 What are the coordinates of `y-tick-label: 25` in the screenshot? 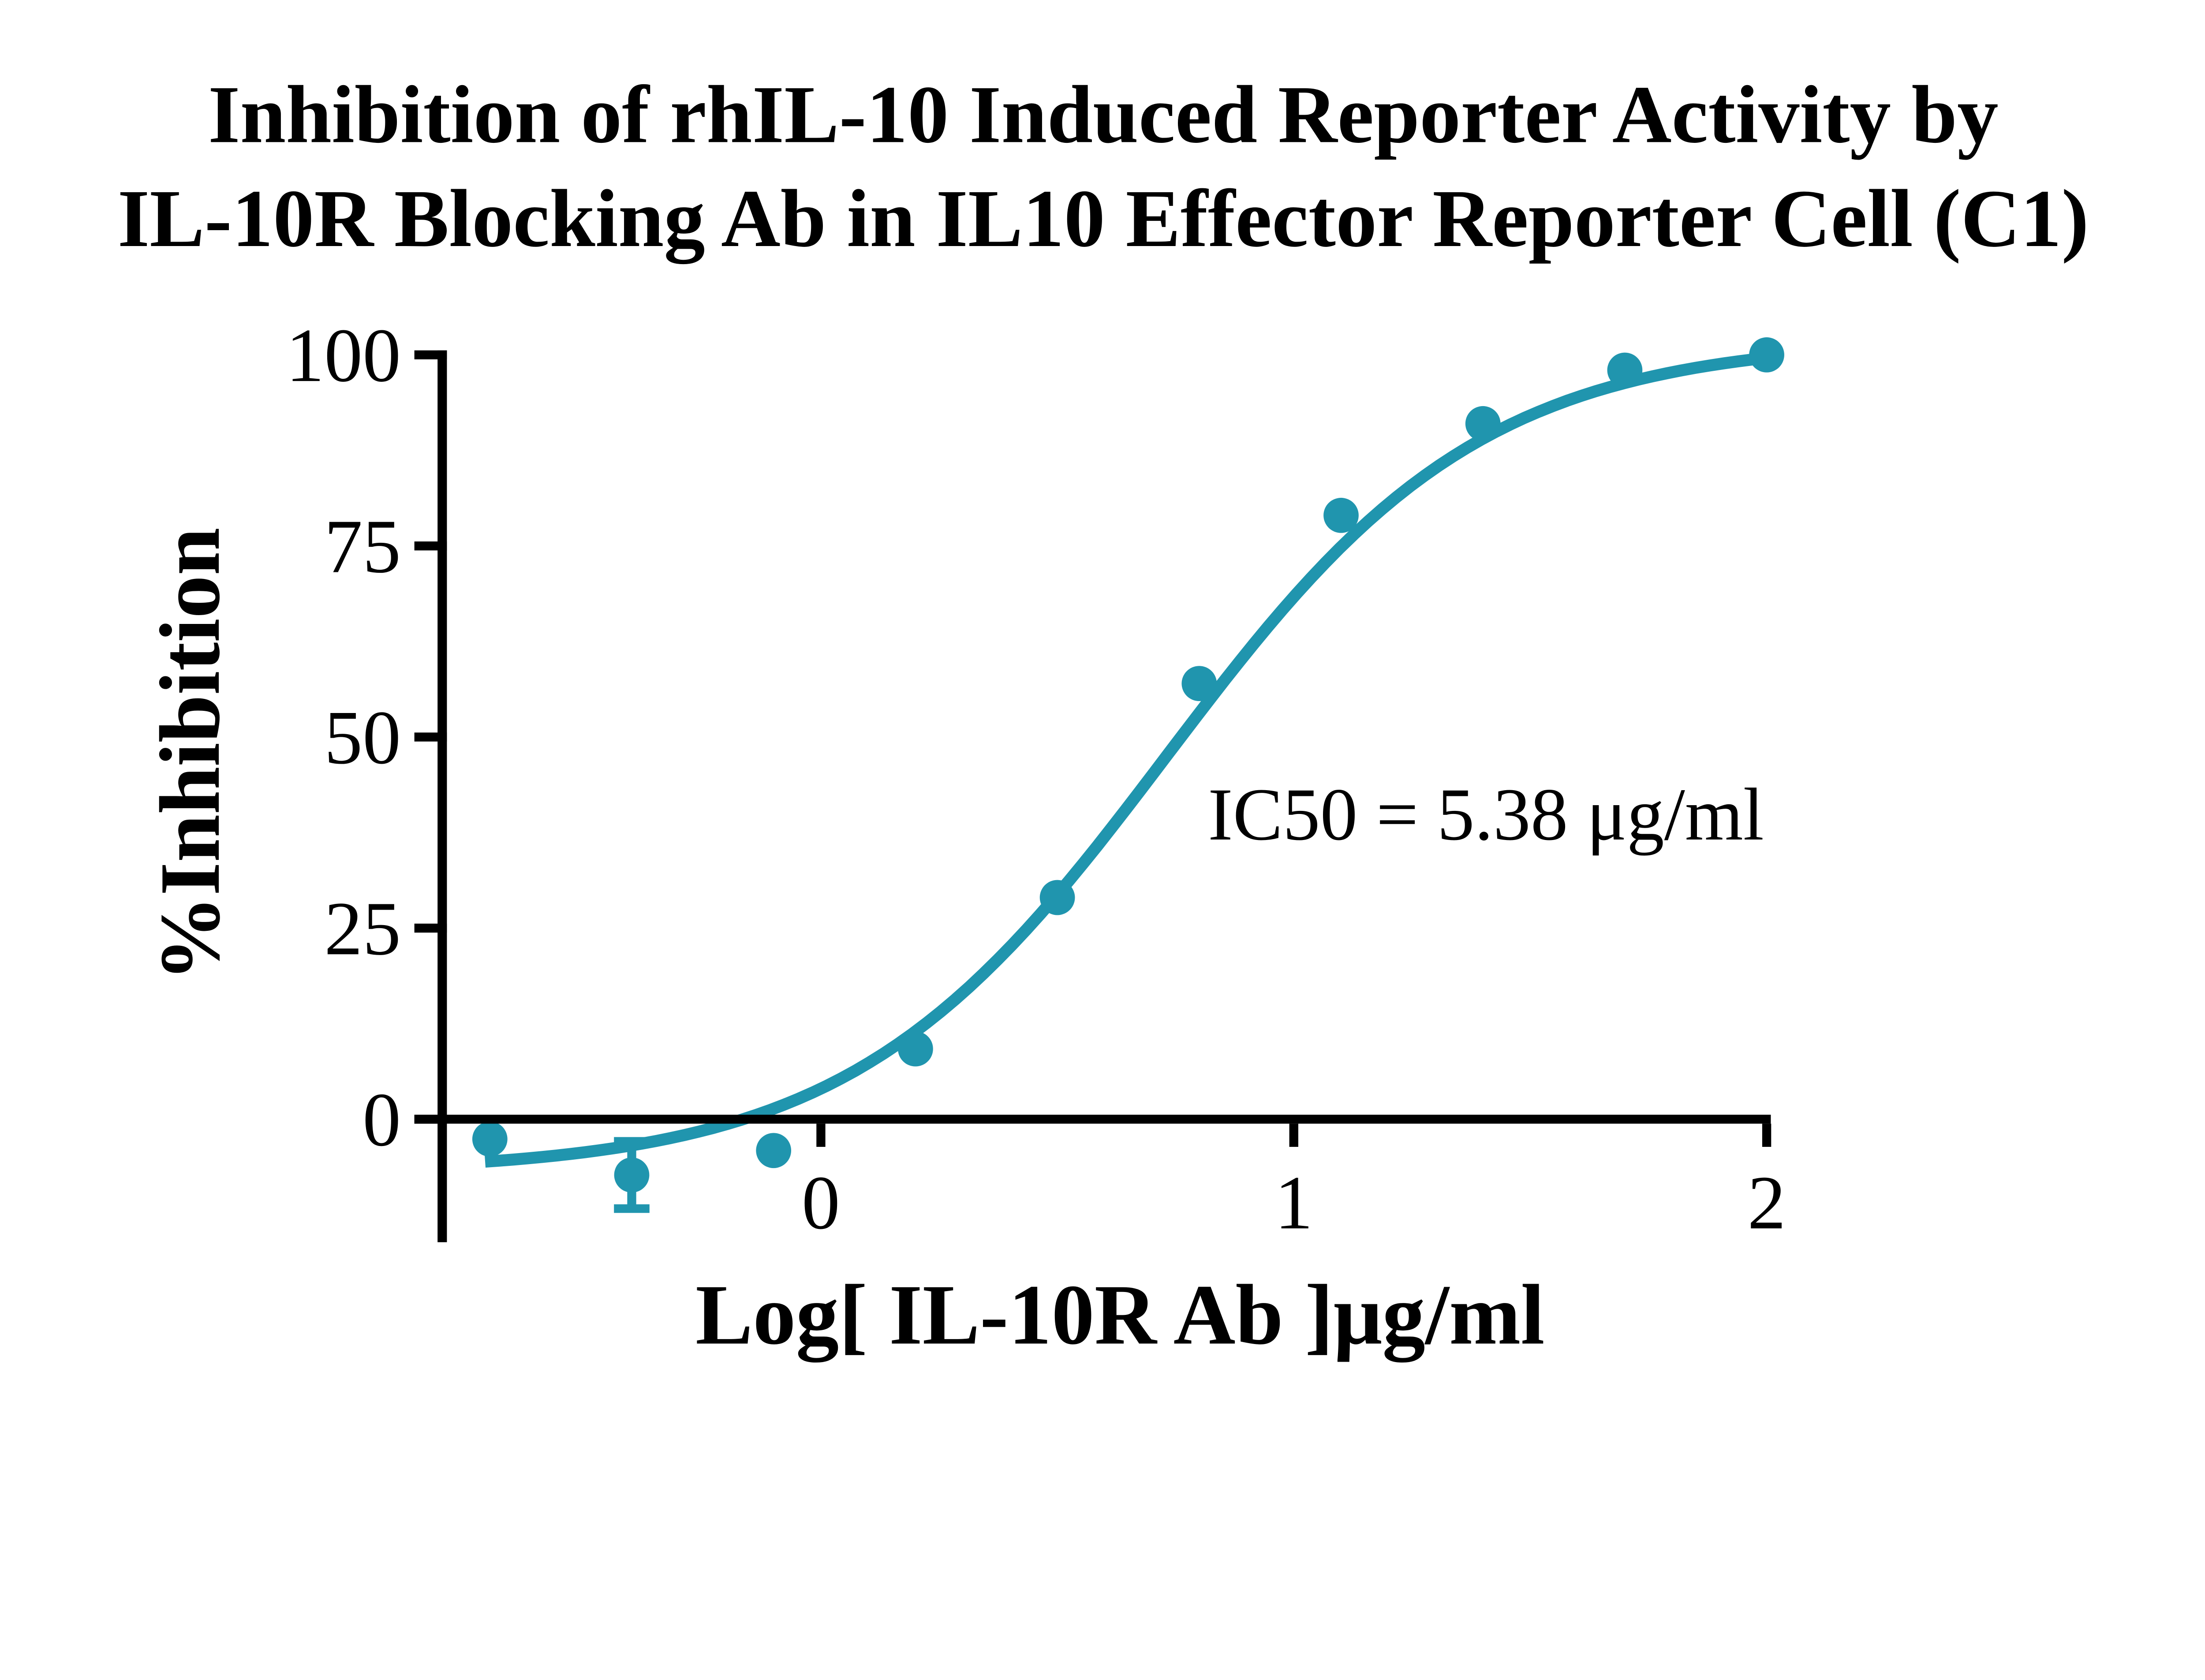 It's located at (362, 928).